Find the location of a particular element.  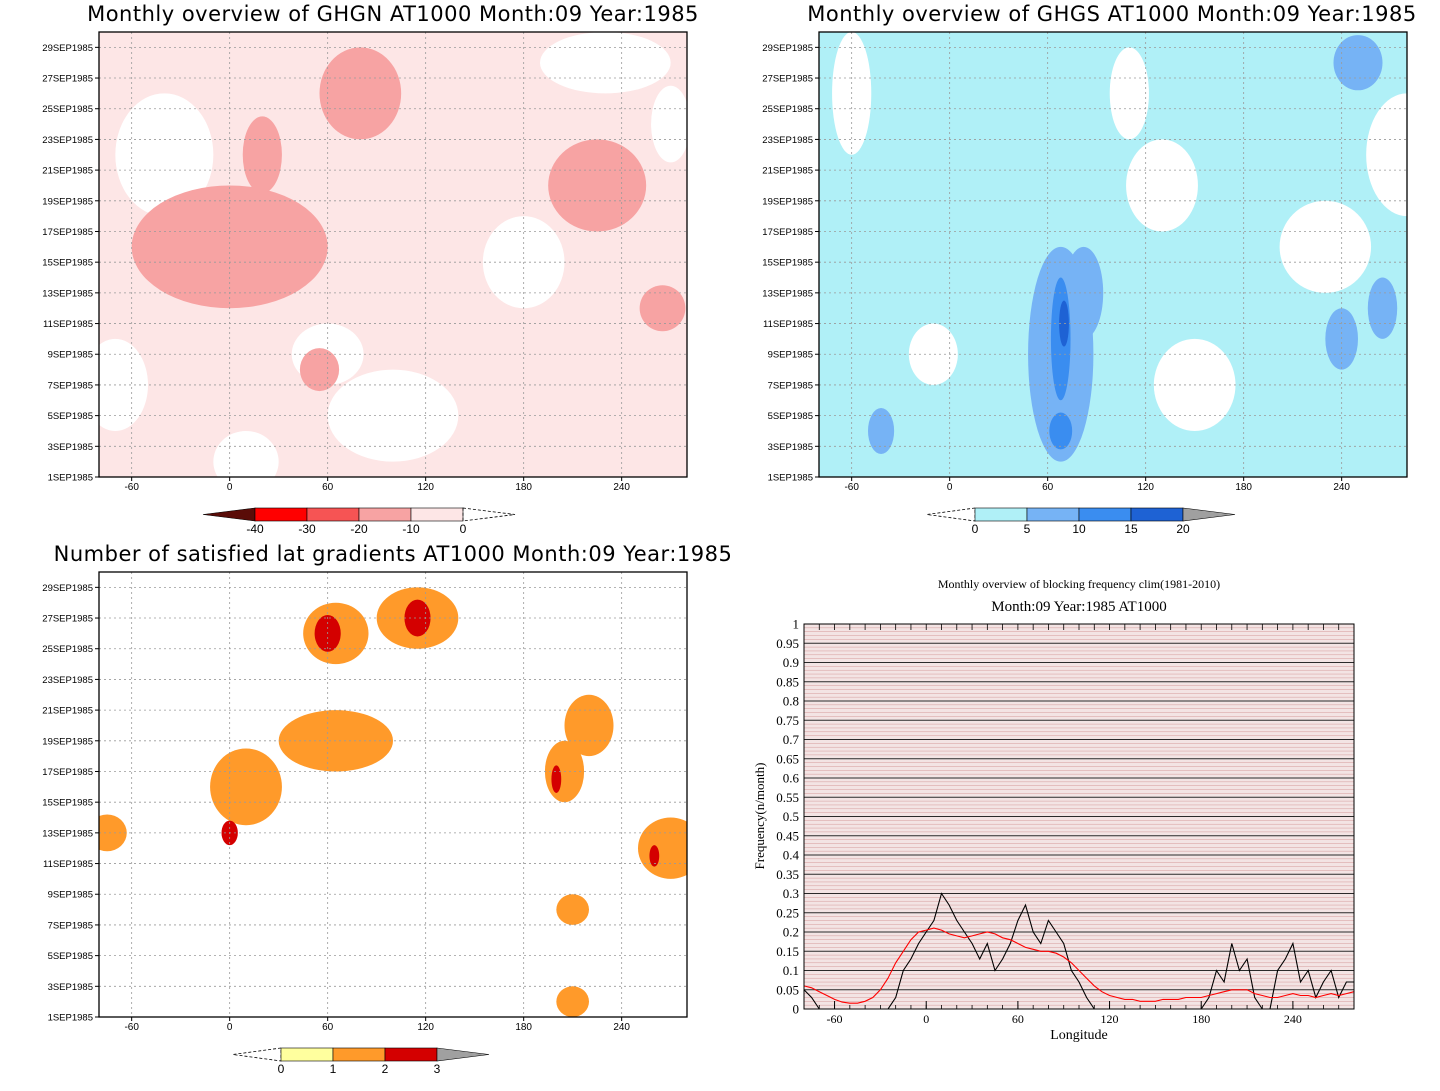

y-tick-label: 21SEP1985 is located at coordinates (67, 711).